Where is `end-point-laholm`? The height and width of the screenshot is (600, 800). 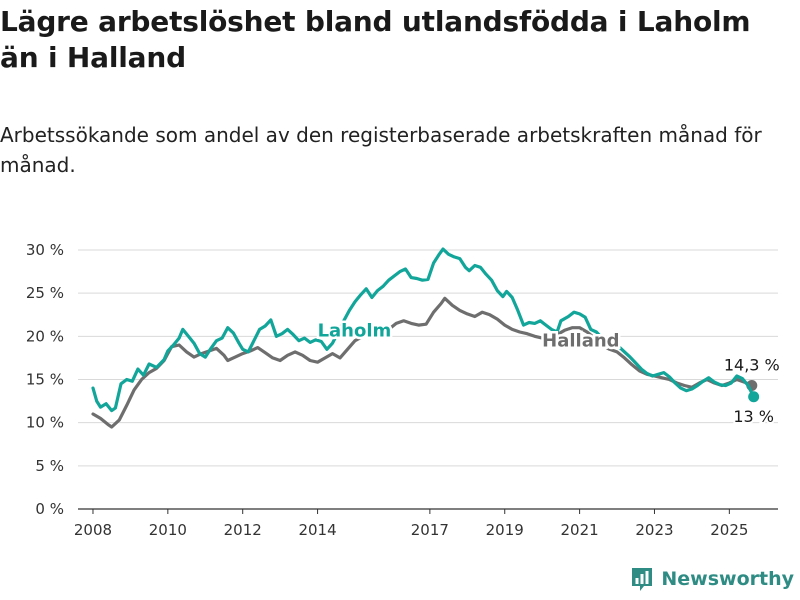
end-point-laholm is located at coordinates (754, 397).